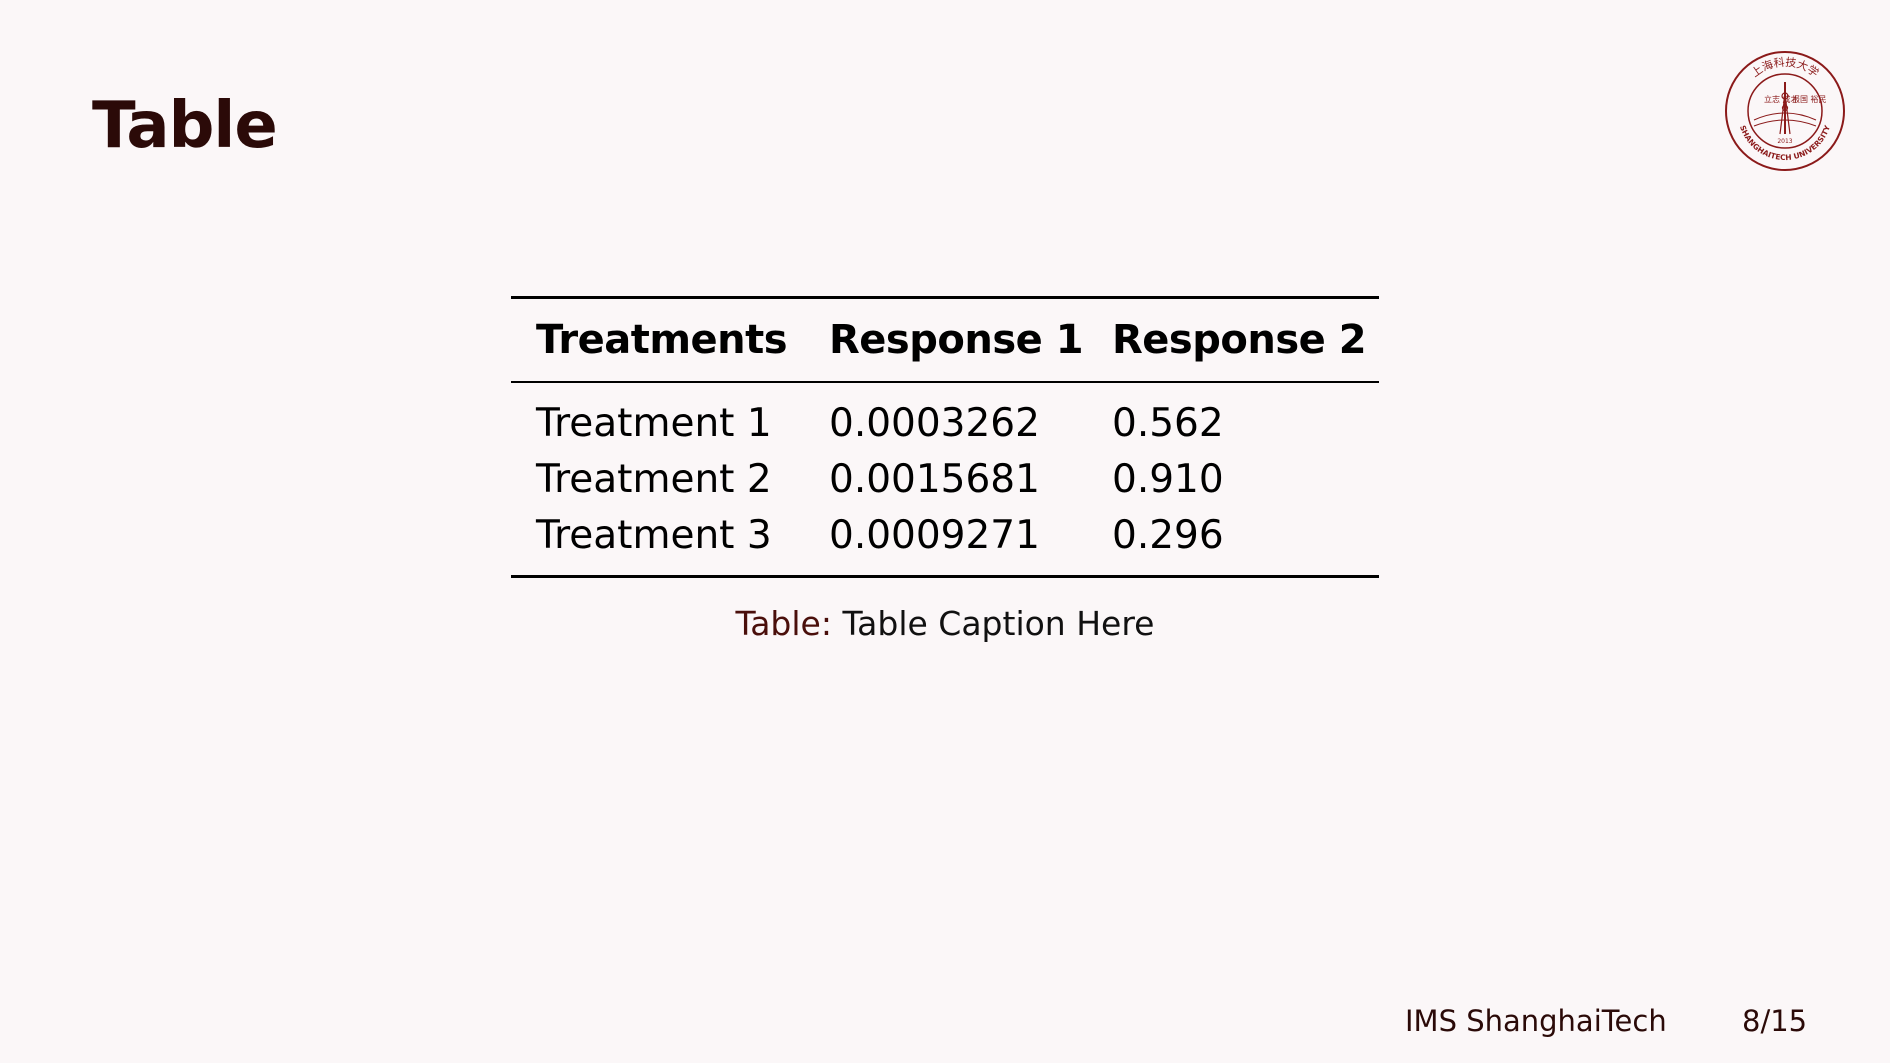  What do you see at coordinates (1809, 99) in the screenshot?
I see `logo-right-chars: 报国 裕民` at bounding box center [1809, 99].